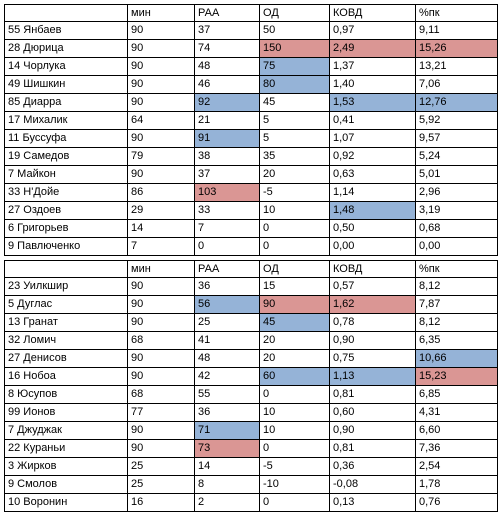 Image resolution: width=500 pixels, height=512 pixels. I want to click on header-raa: РАА, so click(227, 269).